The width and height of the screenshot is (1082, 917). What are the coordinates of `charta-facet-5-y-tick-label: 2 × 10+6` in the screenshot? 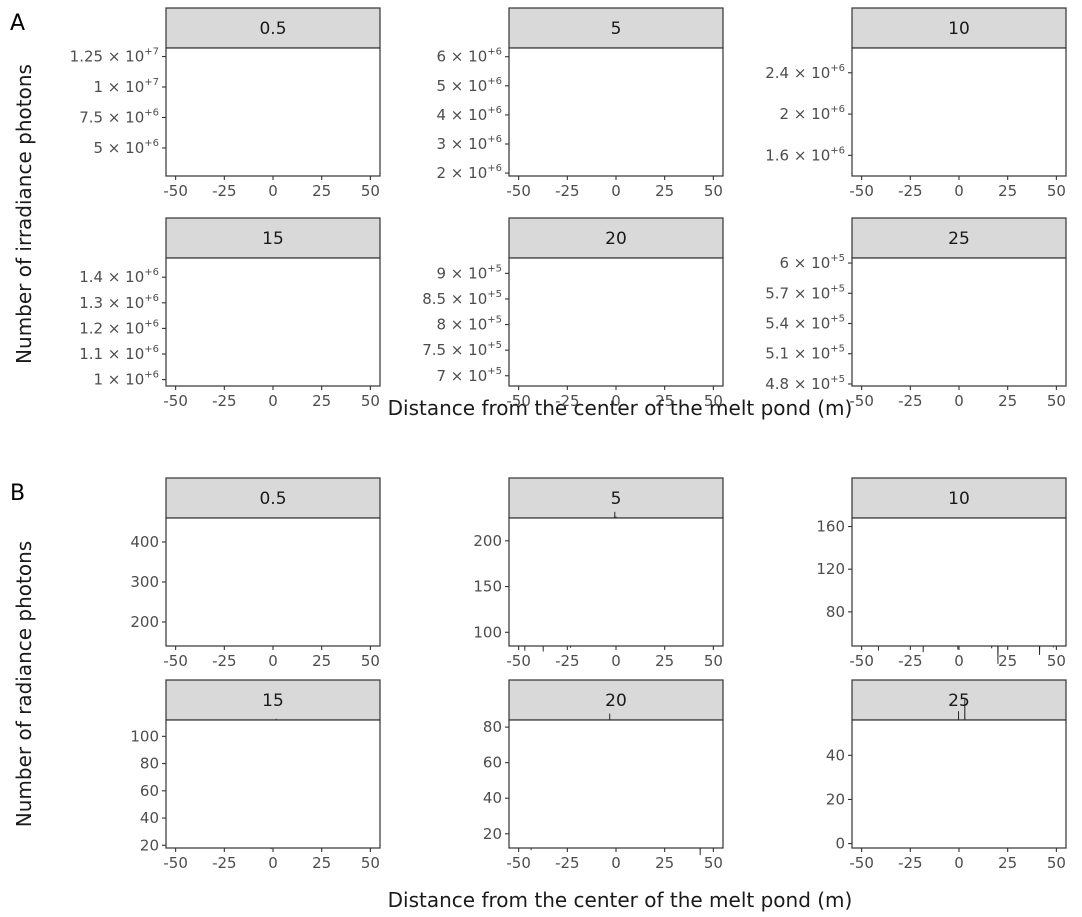 It's located at (470, 172).